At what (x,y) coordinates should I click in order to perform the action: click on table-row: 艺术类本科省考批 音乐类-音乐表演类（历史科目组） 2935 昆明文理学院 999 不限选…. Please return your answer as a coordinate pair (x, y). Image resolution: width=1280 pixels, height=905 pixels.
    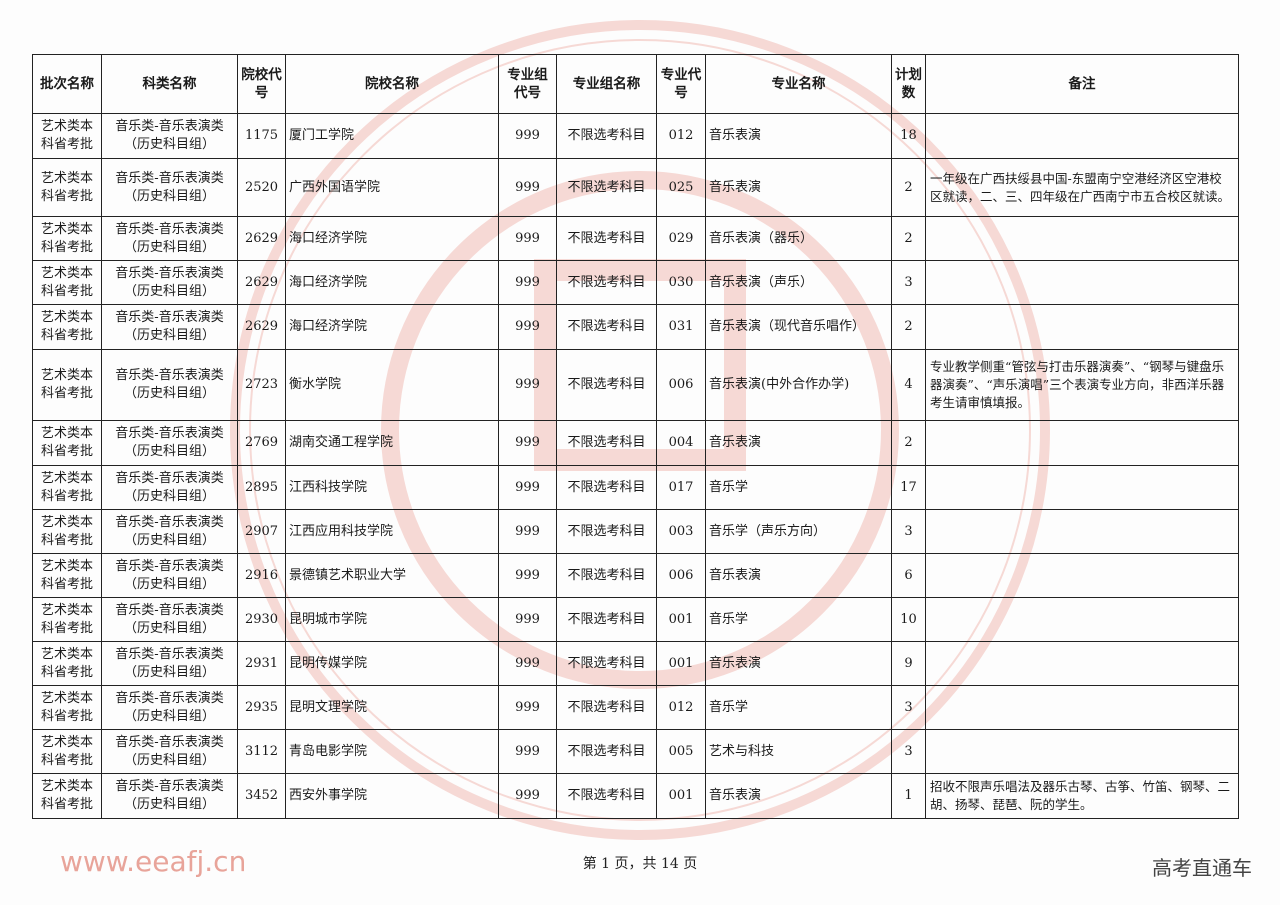
    Looking at the image, I should click on (635, 707).